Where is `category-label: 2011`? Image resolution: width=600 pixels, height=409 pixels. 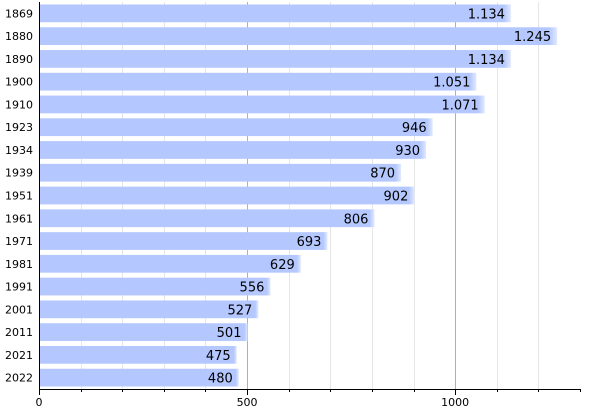
category-label: 2011 is located at coordinates (19, 332).